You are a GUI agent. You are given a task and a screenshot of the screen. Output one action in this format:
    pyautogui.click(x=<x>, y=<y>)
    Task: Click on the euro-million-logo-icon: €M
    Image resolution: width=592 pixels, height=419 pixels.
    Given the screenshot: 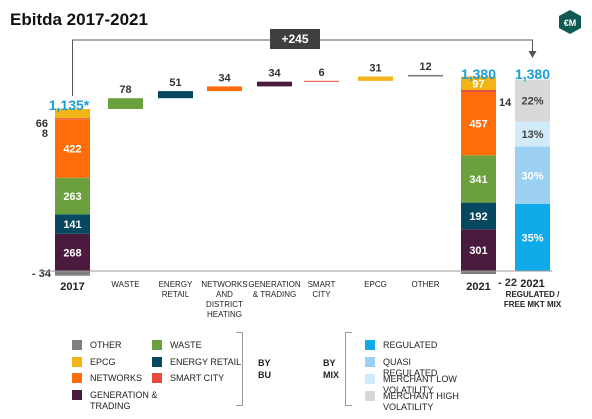 What is the action you would take?
    pyautogui.click(x=570, y=22)
    